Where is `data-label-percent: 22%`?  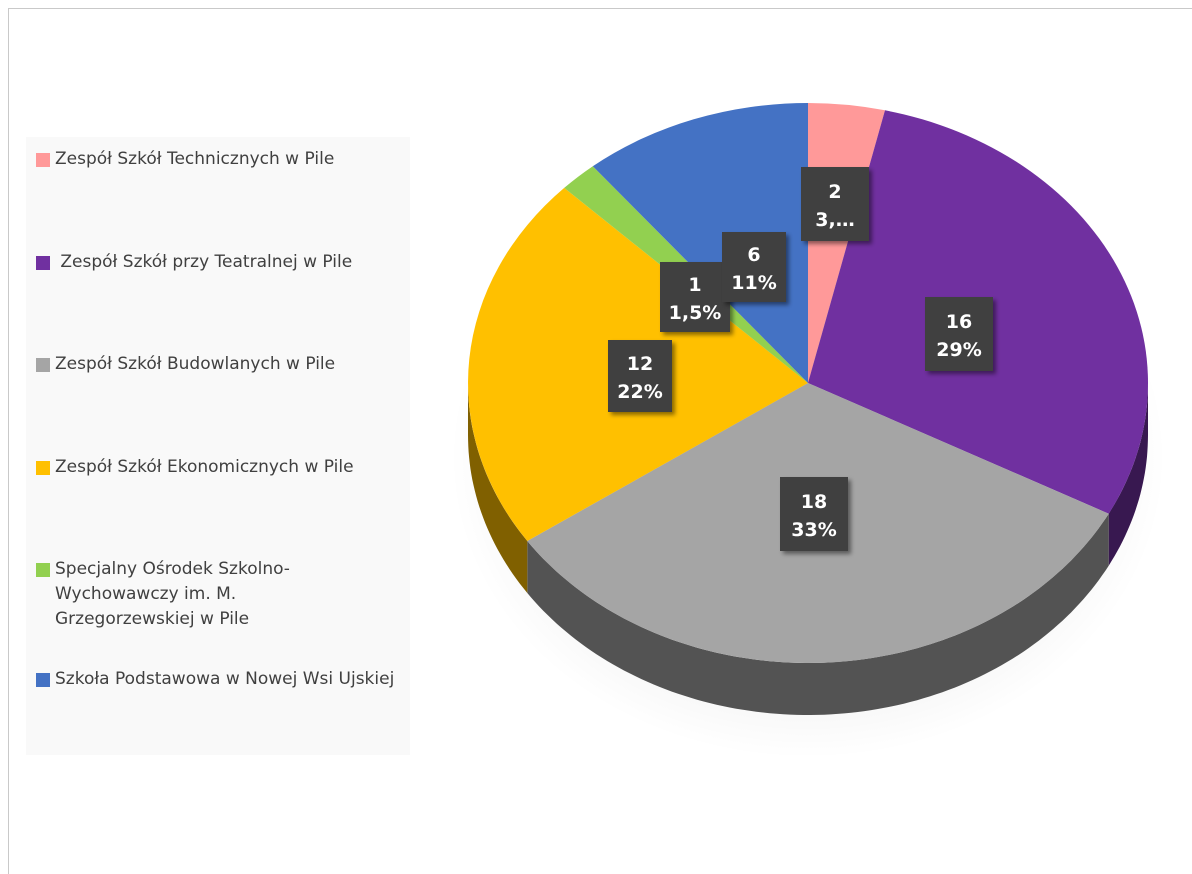
data-label-percent: 22% is located at coordinates (639, 392).